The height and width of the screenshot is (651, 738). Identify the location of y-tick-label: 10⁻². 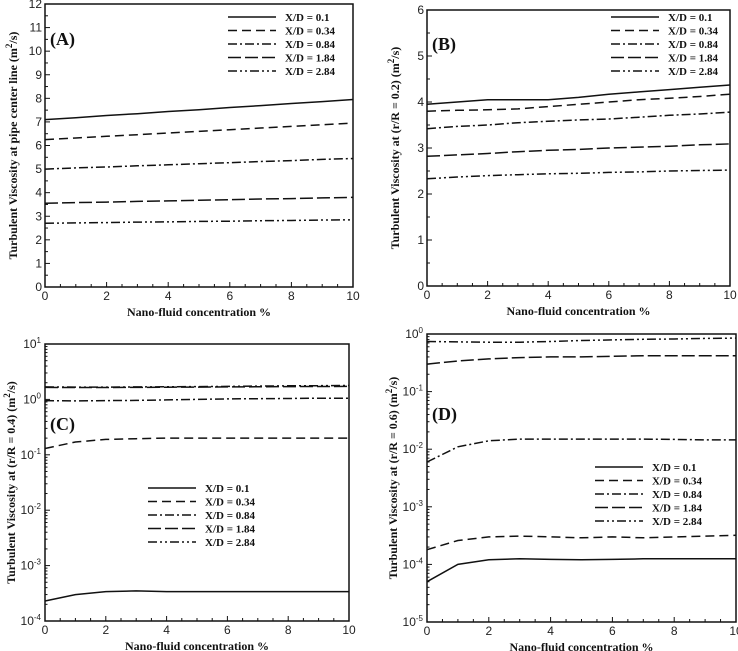
(413, 448).